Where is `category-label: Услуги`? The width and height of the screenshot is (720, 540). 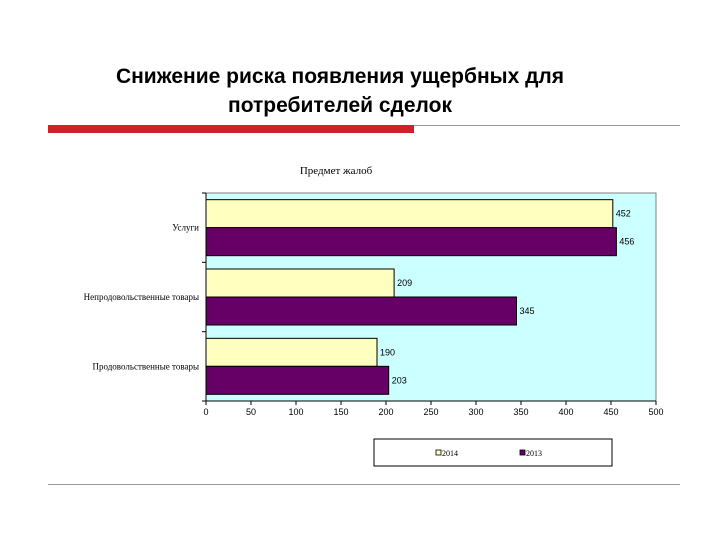
category-label: Услуги is located at coordinates (185, 228).